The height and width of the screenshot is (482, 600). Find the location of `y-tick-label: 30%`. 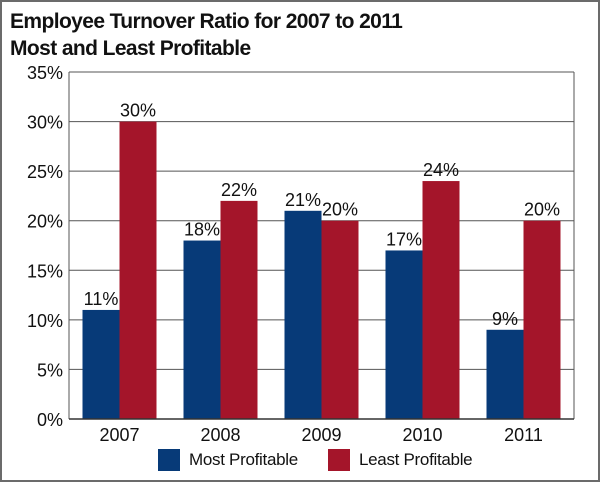

y-tick-label: 30% is located at coordinates (45, 123).